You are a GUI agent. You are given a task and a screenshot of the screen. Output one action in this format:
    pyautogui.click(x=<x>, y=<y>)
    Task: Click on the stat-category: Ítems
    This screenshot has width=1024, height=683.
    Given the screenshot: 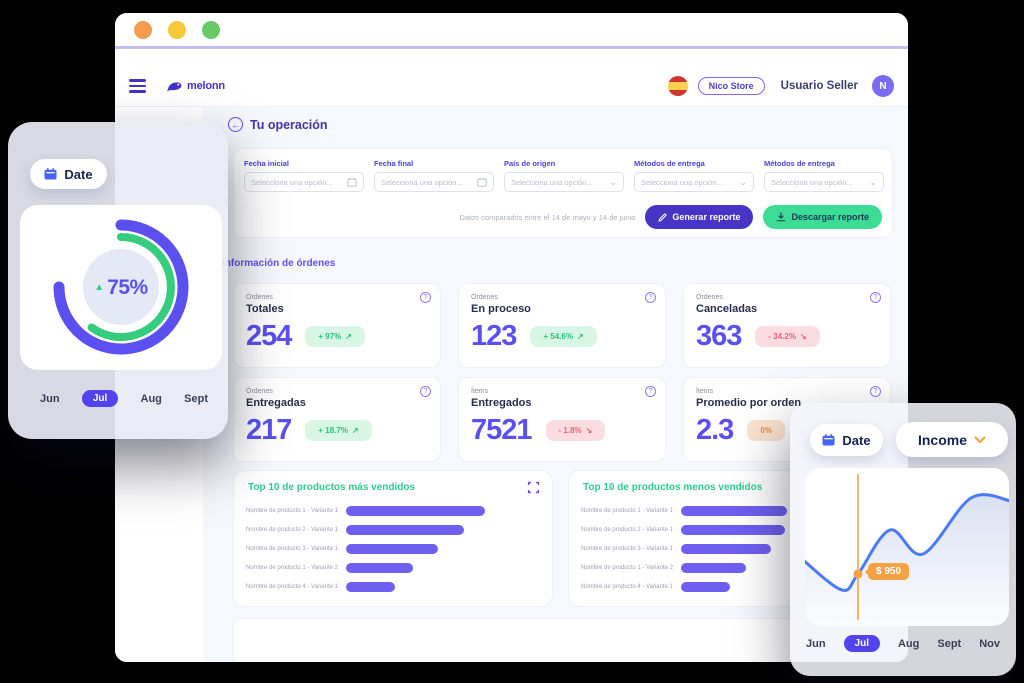 What is the action you would take?
    pyautogui.click(x=705, y=391)
    